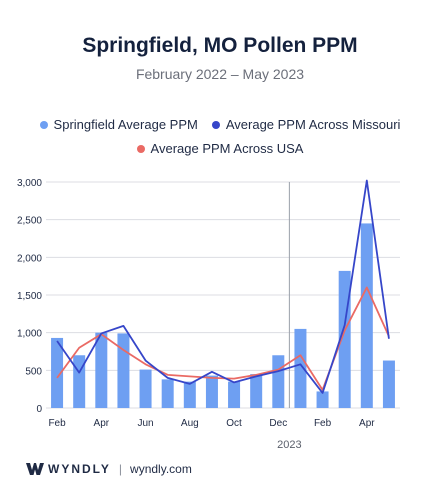  I want to click on y-tick-label: 3,000, so click(29, 183).